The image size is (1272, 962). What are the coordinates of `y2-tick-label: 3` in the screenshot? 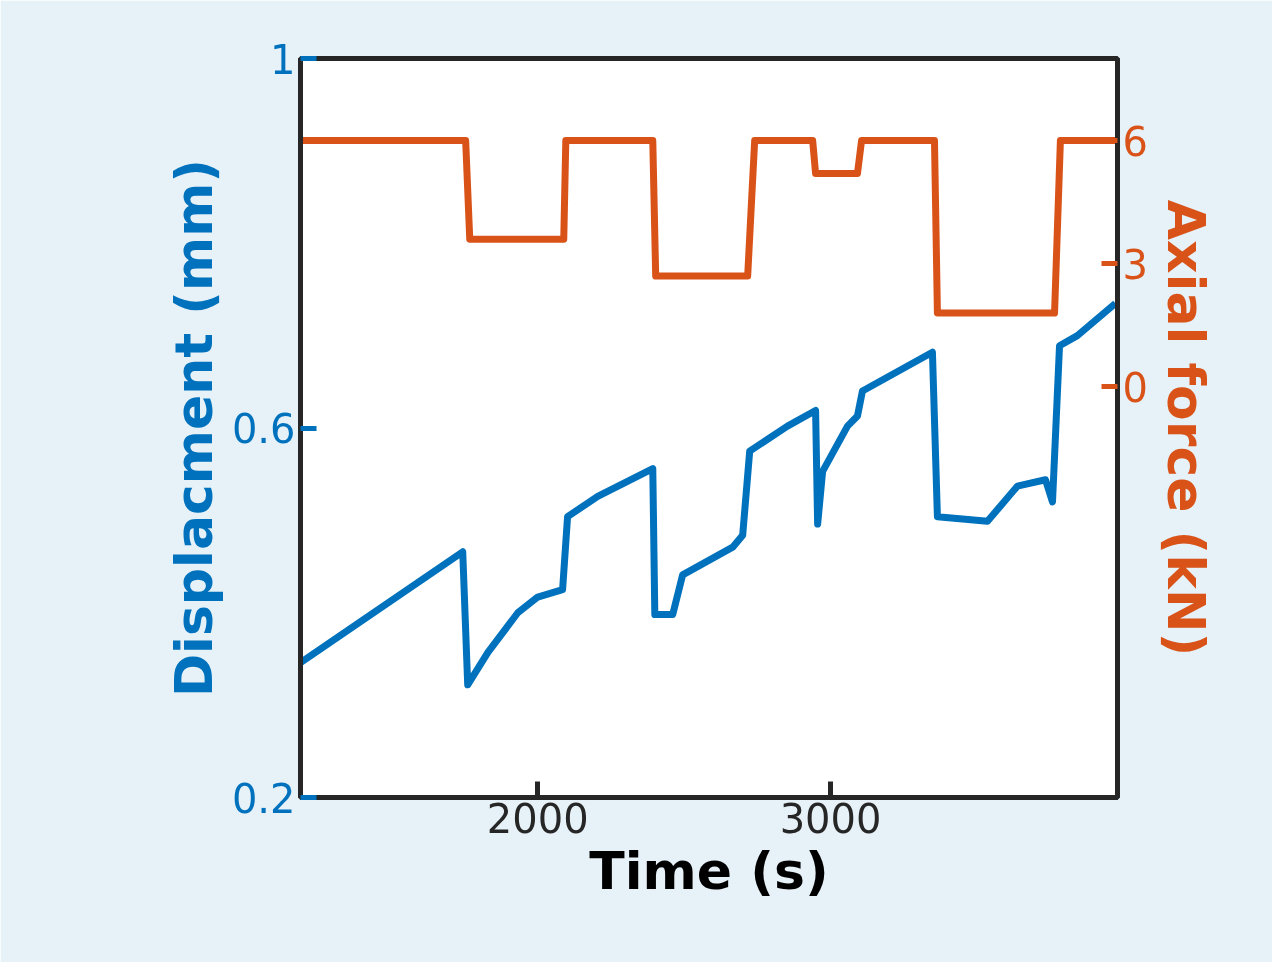 It's located at (1135, 264).